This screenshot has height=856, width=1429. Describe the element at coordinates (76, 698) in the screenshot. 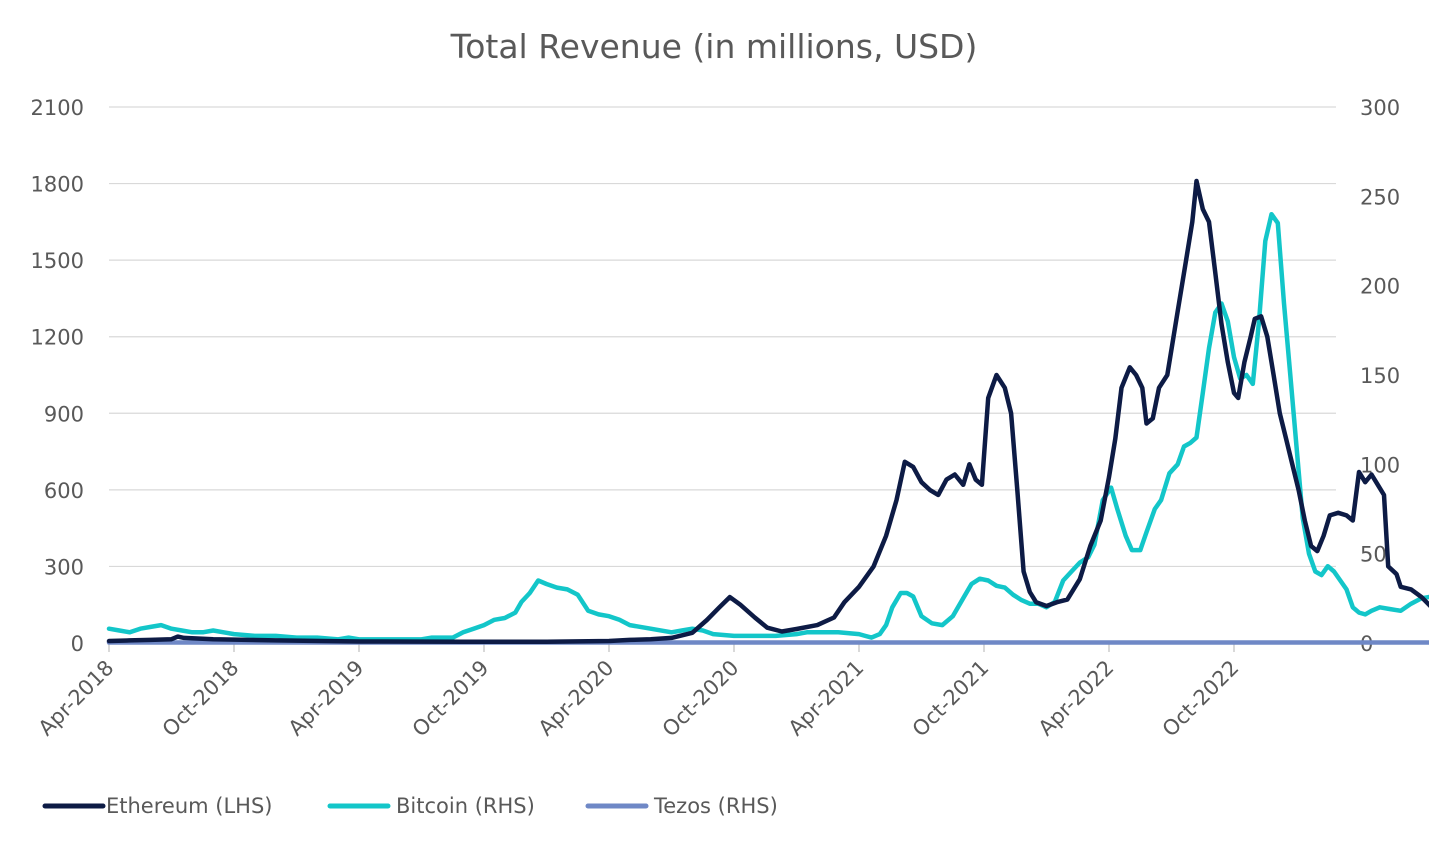

I see `x-tick-label: Apr-2018` at that location.